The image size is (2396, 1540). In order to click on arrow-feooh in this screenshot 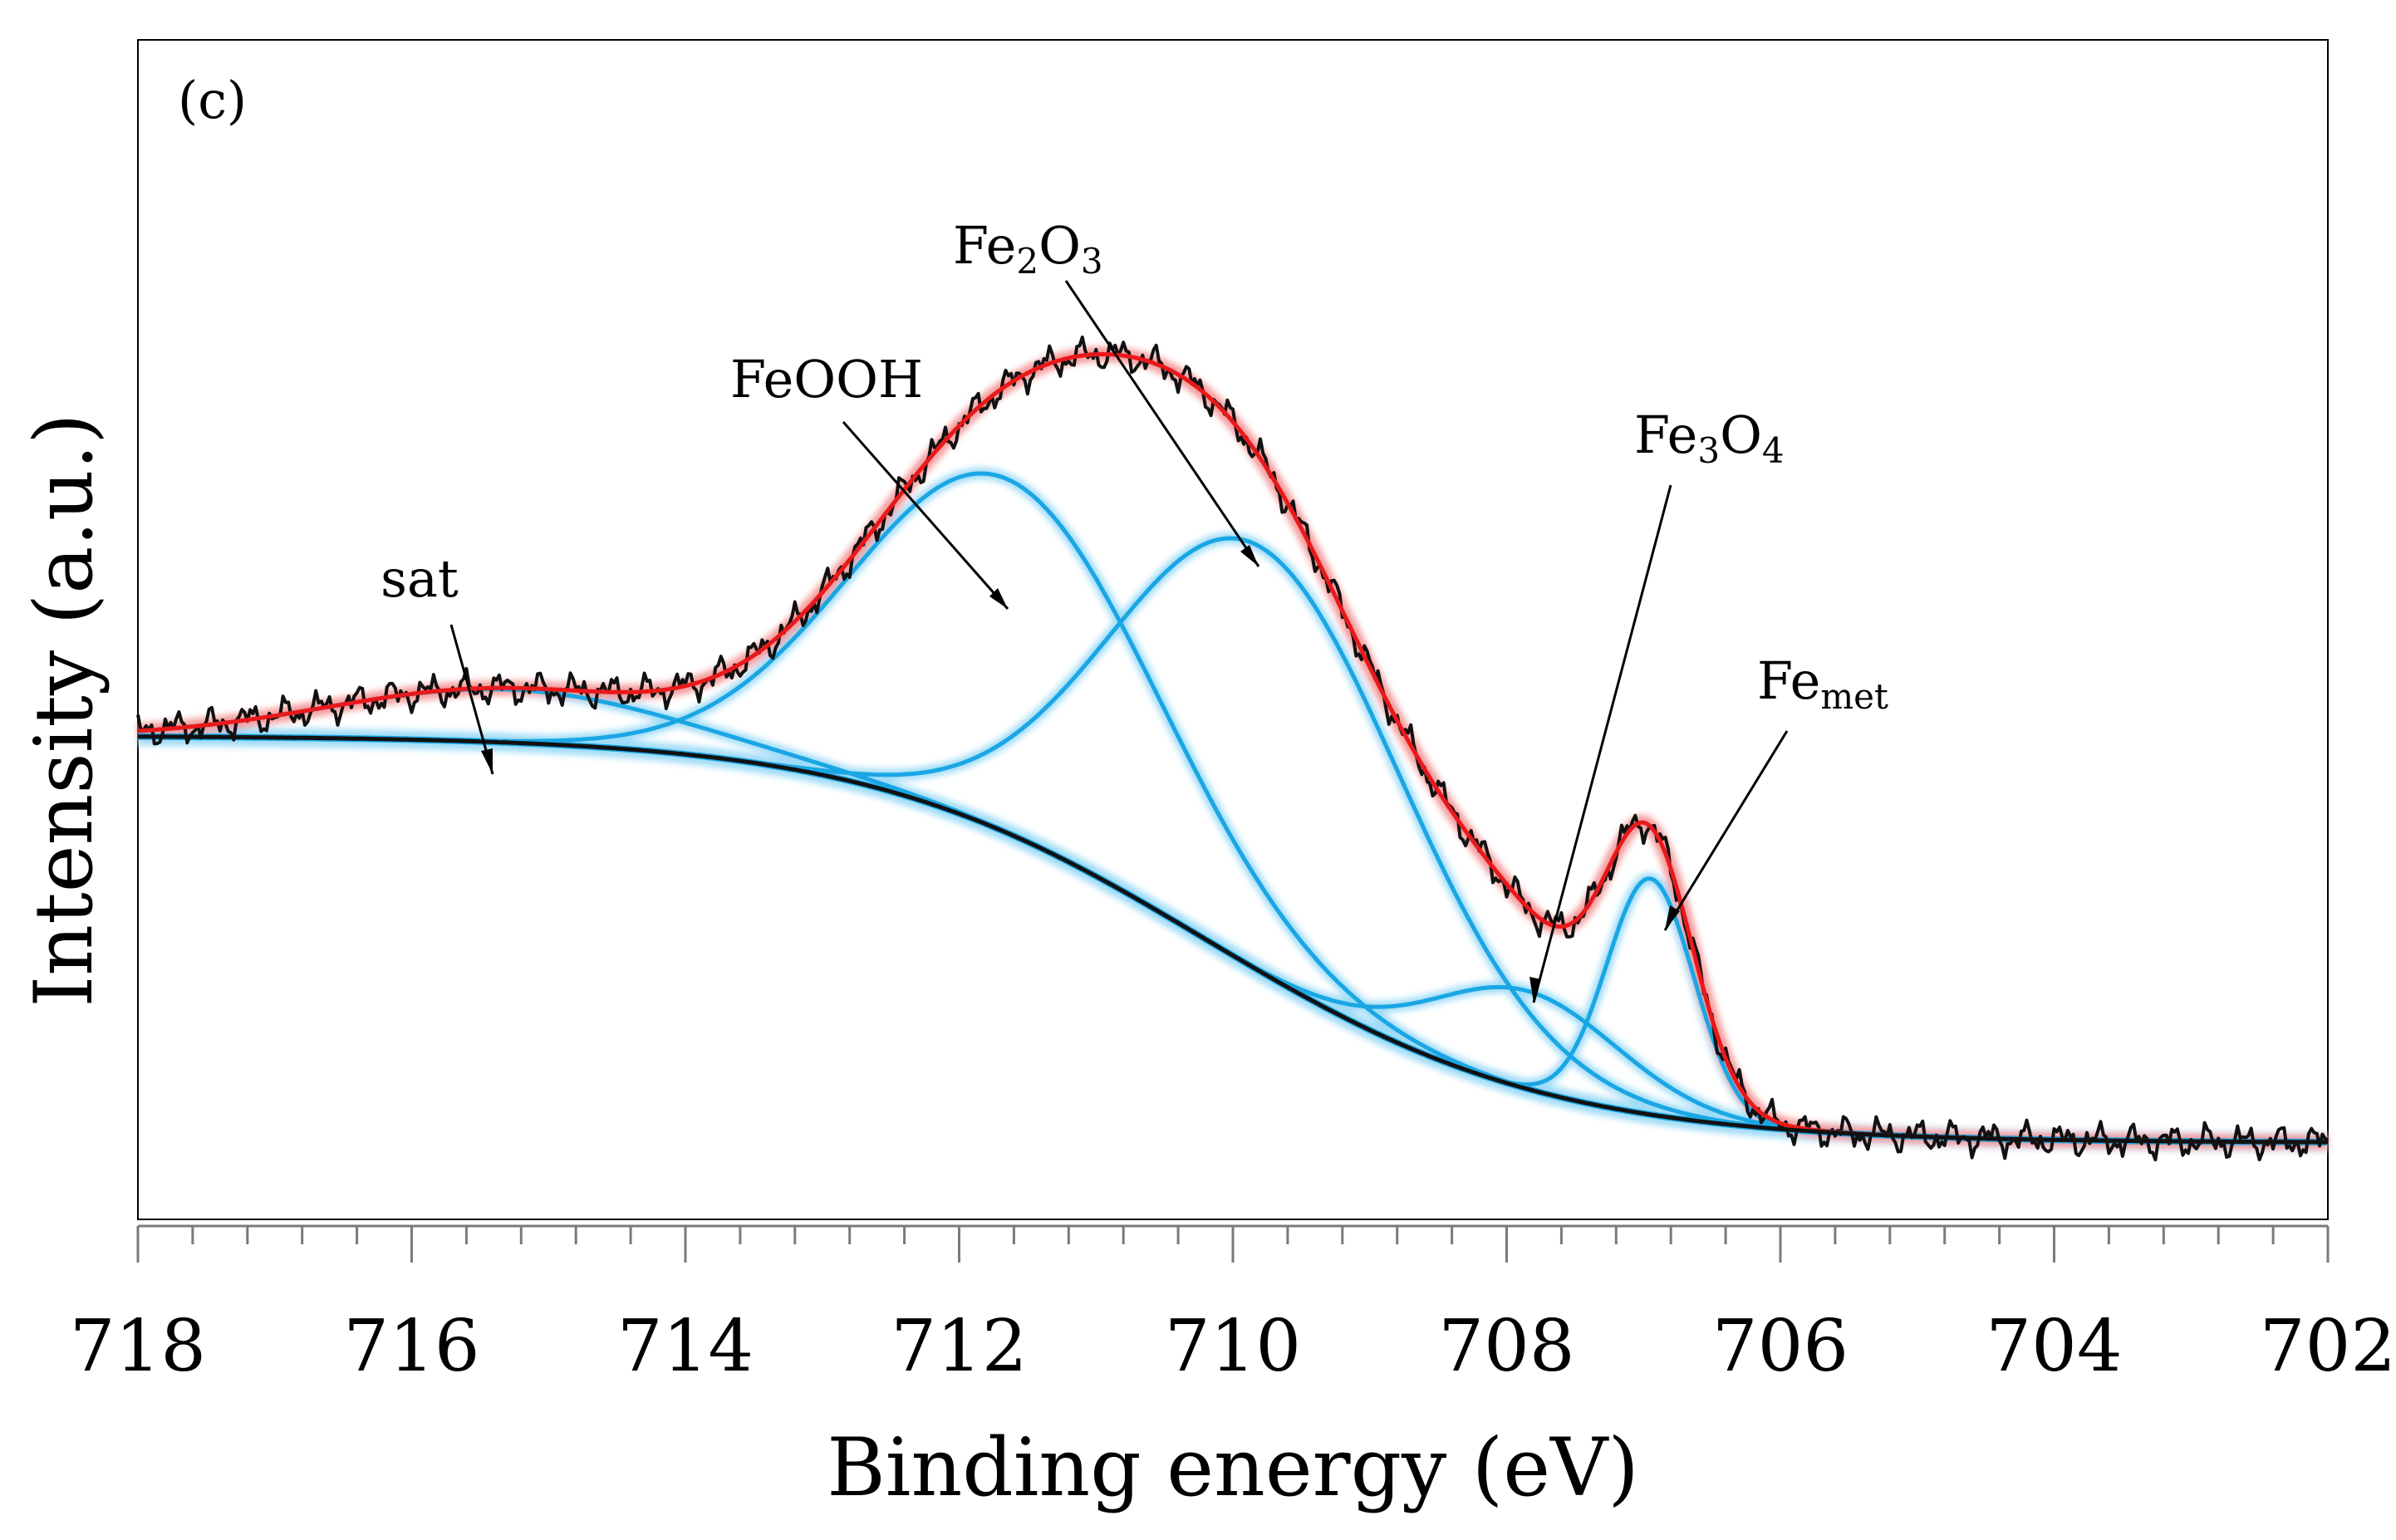, I will do `click(925, 515)`.